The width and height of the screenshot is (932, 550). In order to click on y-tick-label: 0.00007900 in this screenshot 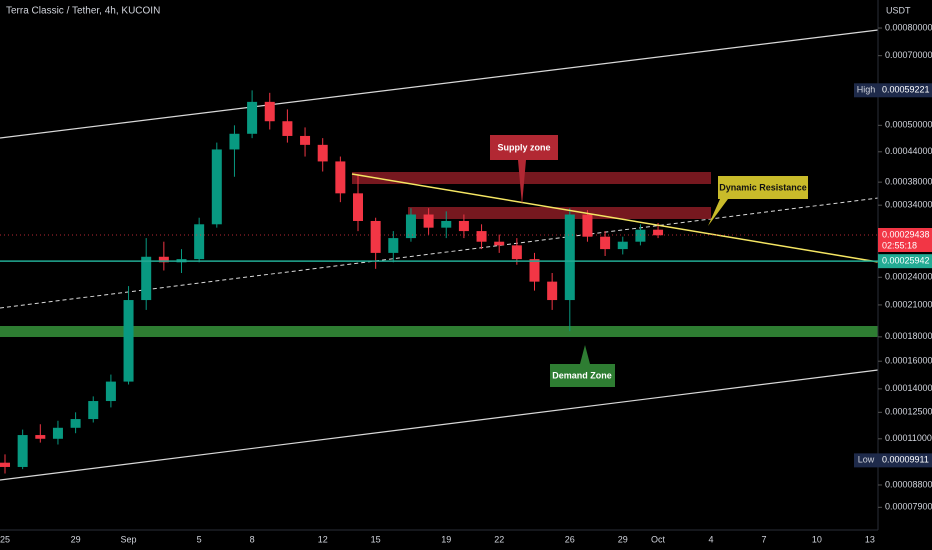, I will do `click(908, 507)`.